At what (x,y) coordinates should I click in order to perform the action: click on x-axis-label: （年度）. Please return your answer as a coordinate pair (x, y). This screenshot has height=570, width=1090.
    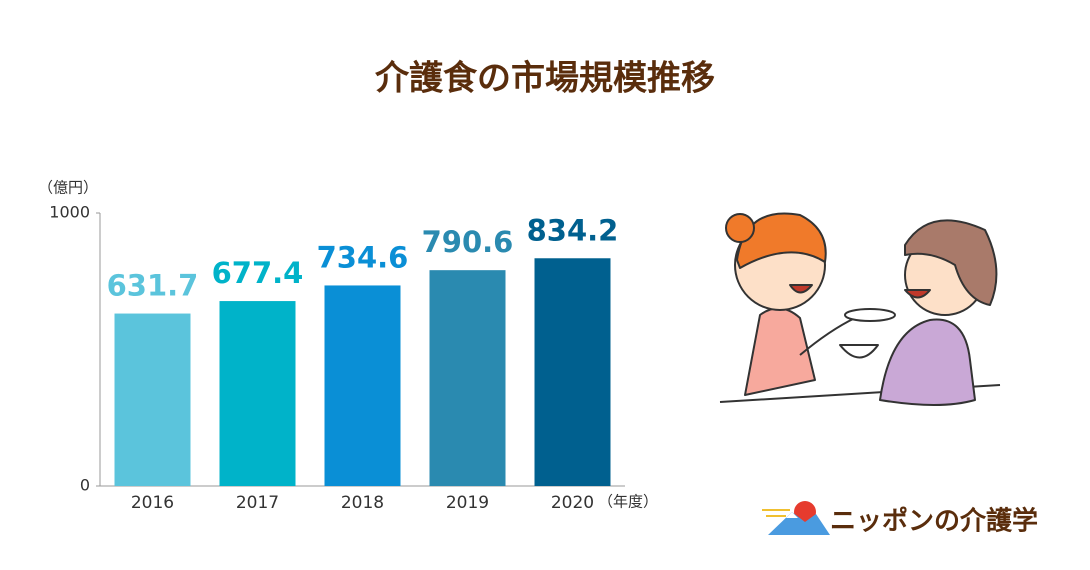
    Looking at the image, I should click on (628, 502).